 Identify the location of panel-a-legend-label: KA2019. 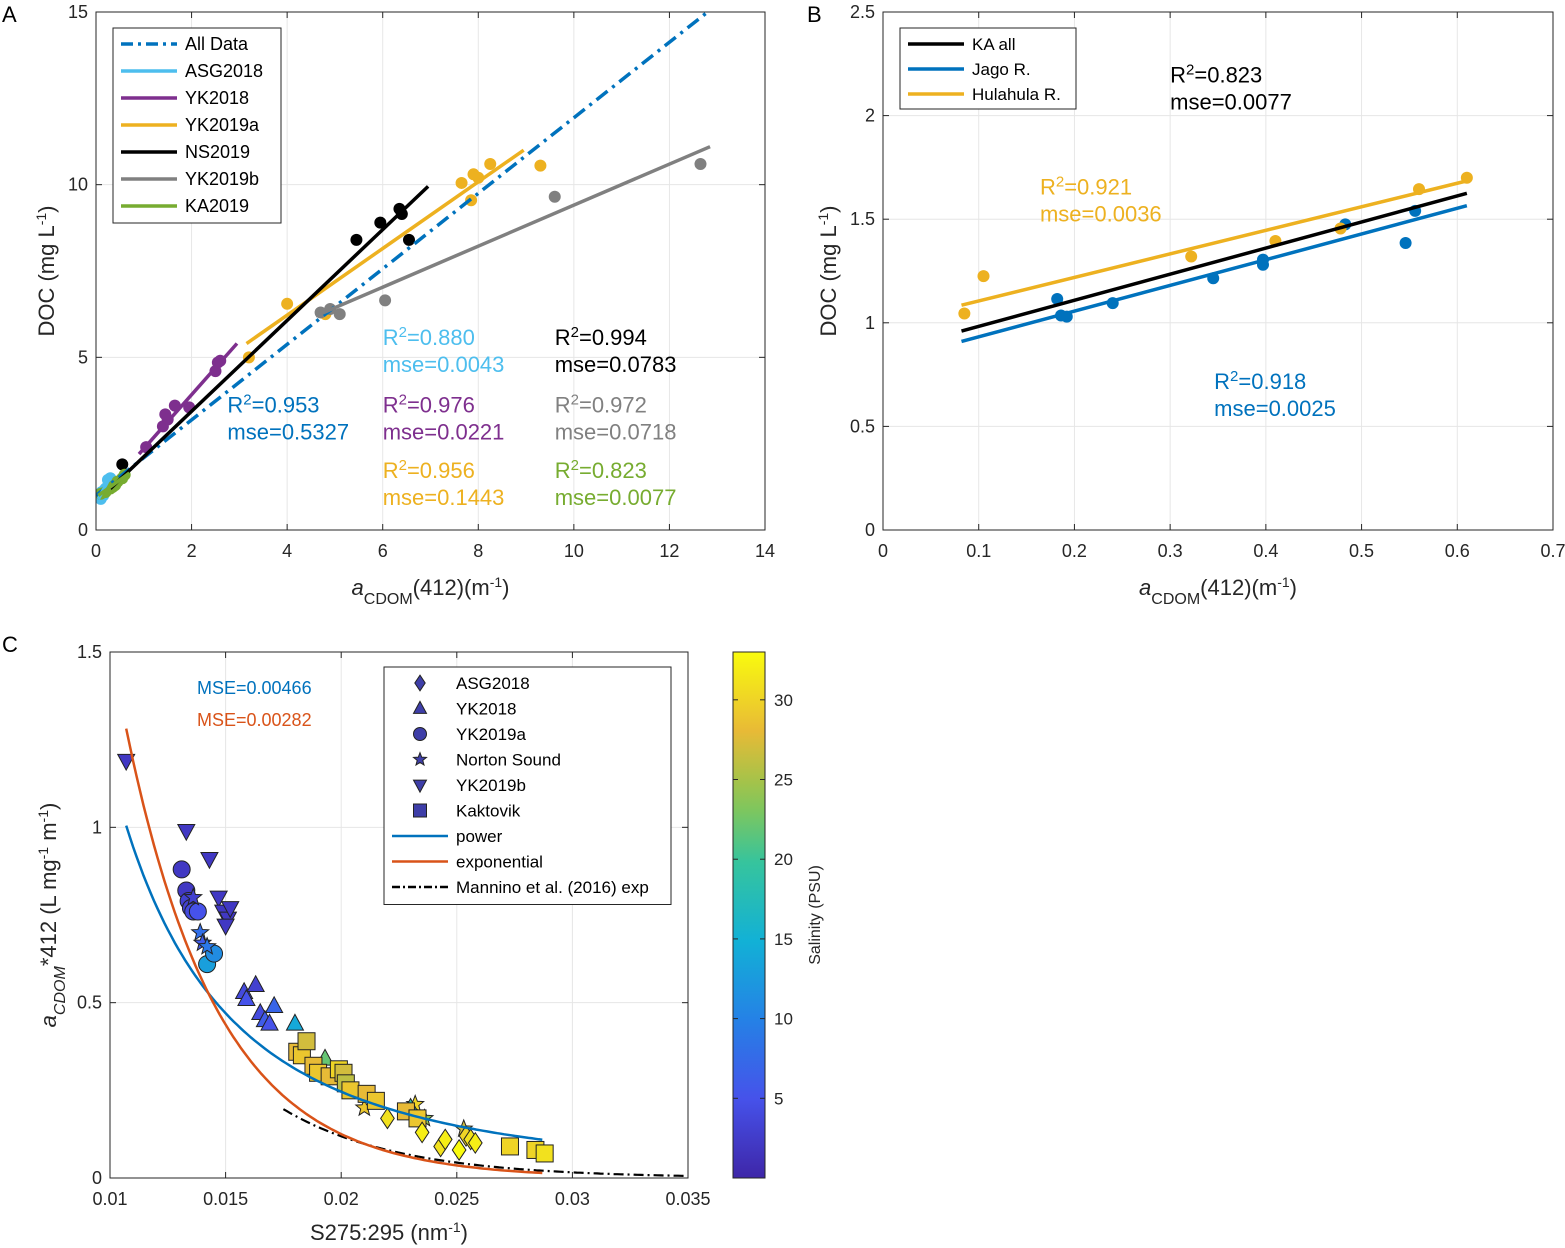
(217, 206).